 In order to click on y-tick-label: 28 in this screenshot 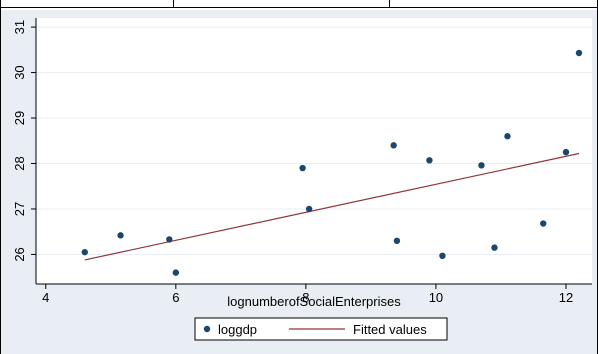, I will do `click(19, 163)`.